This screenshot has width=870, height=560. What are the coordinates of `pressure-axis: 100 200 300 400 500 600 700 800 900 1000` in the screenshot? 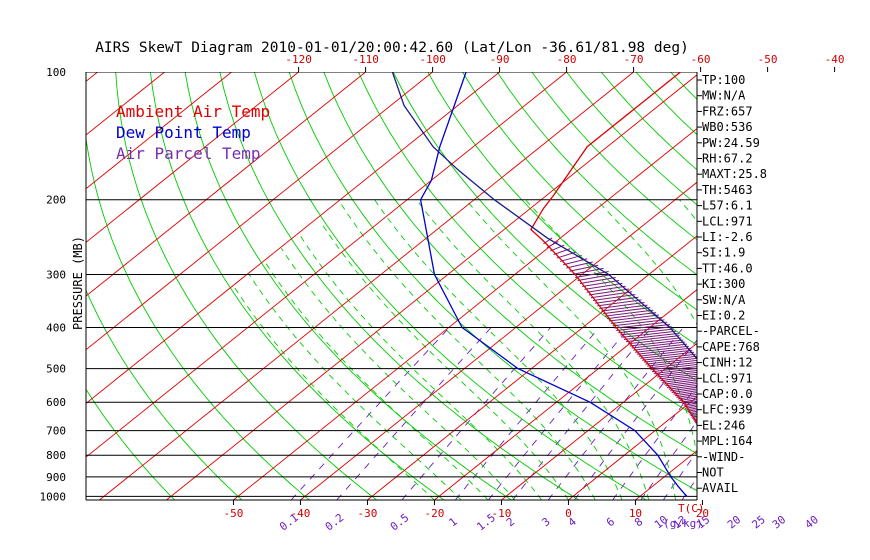 It's located at (53, 284).